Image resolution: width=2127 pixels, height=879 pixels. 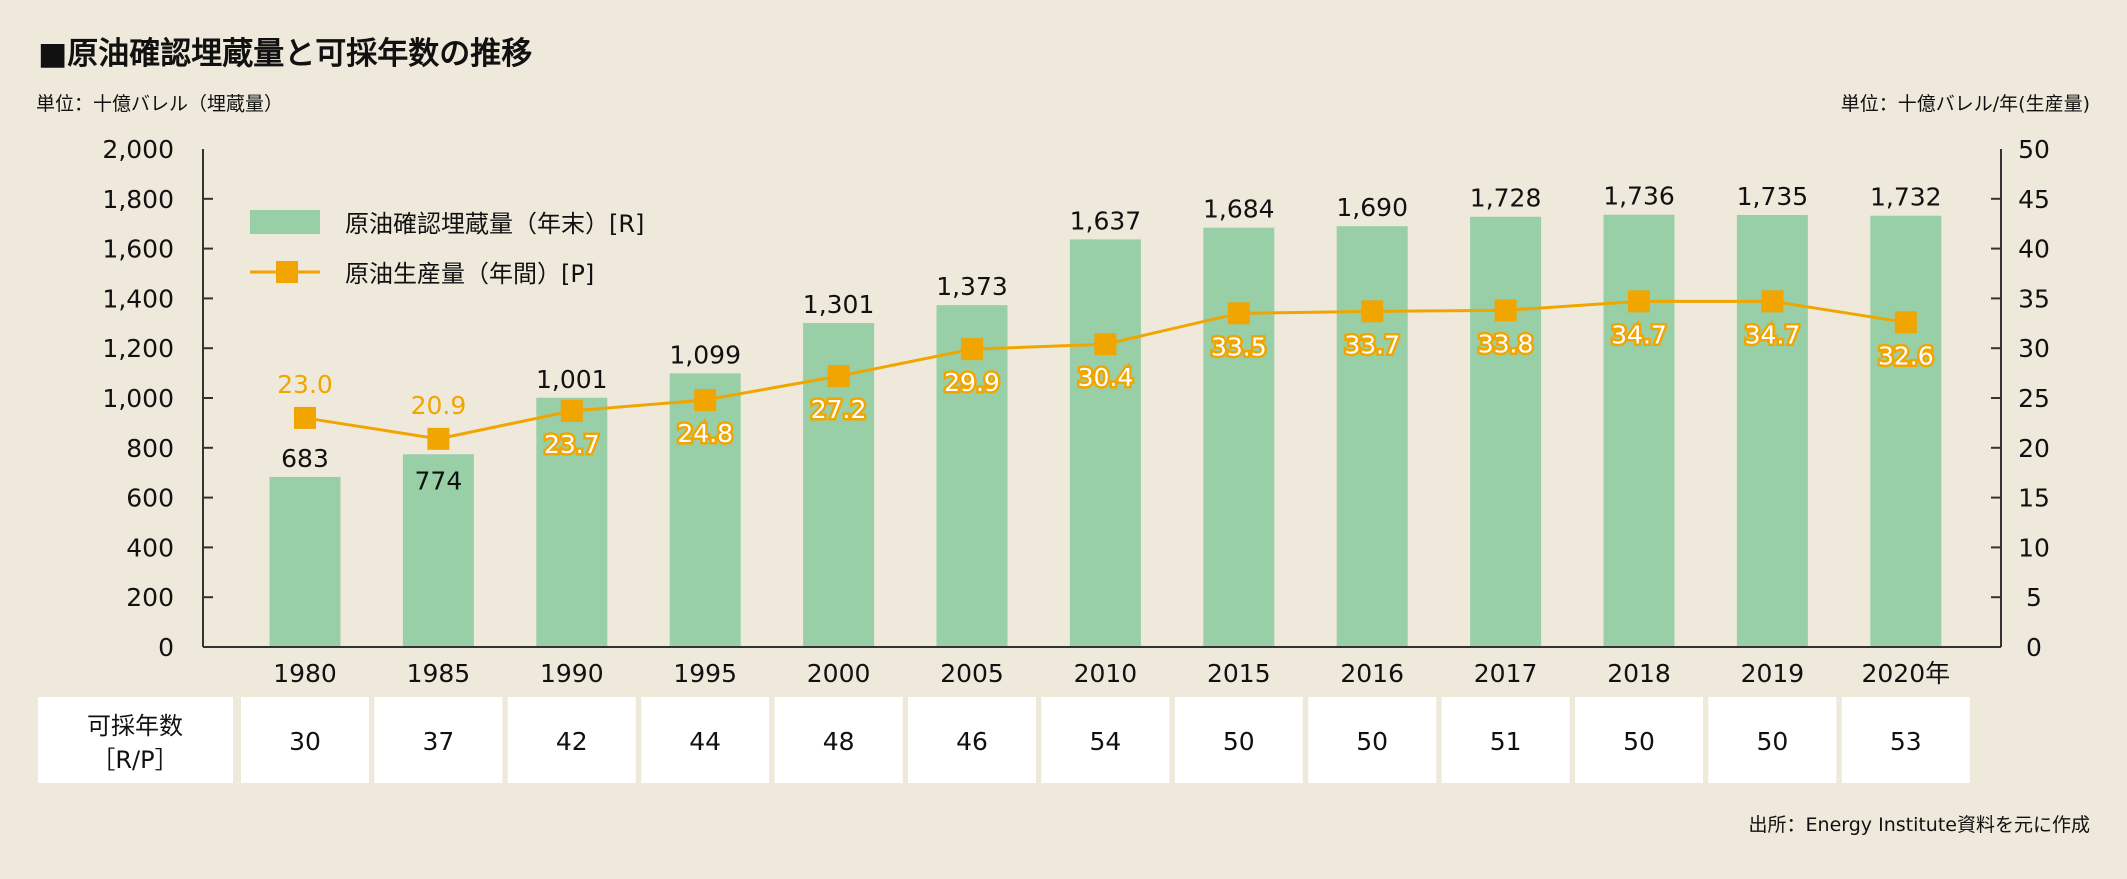 What do you see at coordinates (1372, 311) in the screenshot?
I see `production-marker-2016` at bounding box center [1372, 311].